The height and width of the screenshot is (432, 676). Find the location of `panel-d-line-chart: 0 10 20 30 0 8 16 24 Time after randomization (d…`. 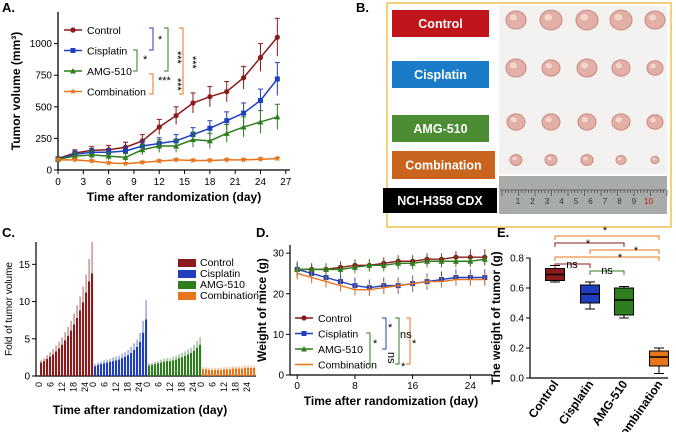

panel-d-line-chart: 0 10 20 30 0 8 16 24 Time after randomization (d… is located at coordinates (373, 326).